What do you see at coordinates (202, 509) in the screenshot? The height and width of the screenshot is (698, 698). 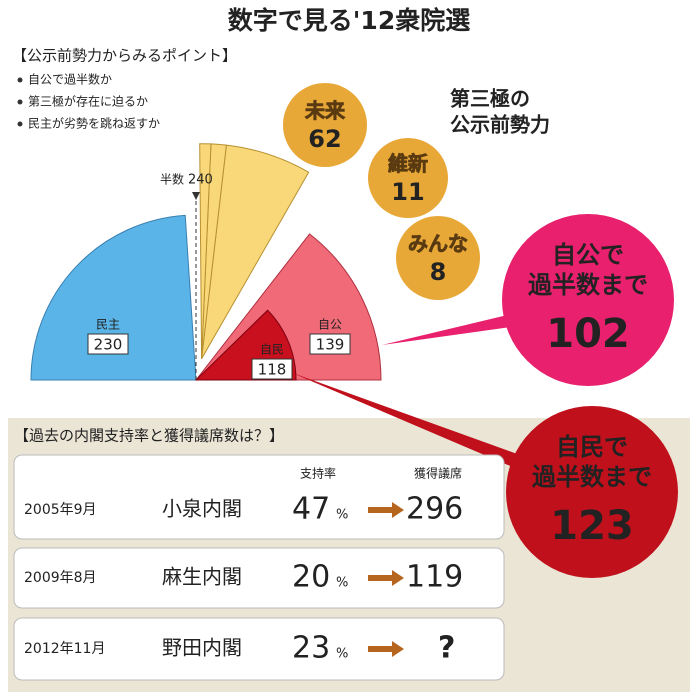 I see `row-cabinet: 小泉内閣` at bounding box center [202, 509].